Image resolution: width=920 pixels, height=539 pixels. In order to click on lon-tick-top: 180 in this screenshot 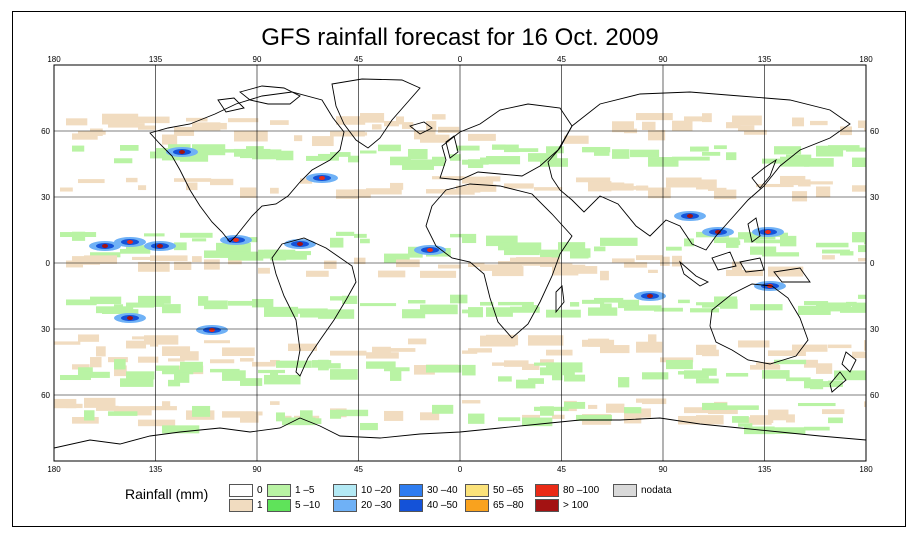, I will do `click(866, 59)`.